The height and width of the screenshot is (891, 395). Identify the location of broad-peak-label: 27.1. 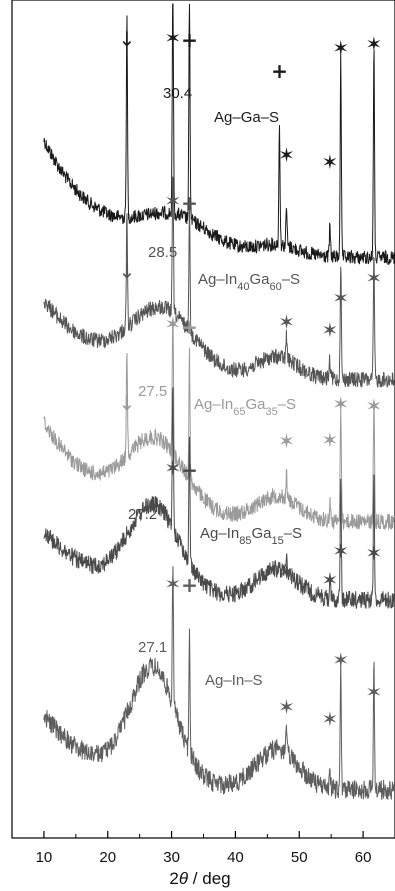
(152, 647).